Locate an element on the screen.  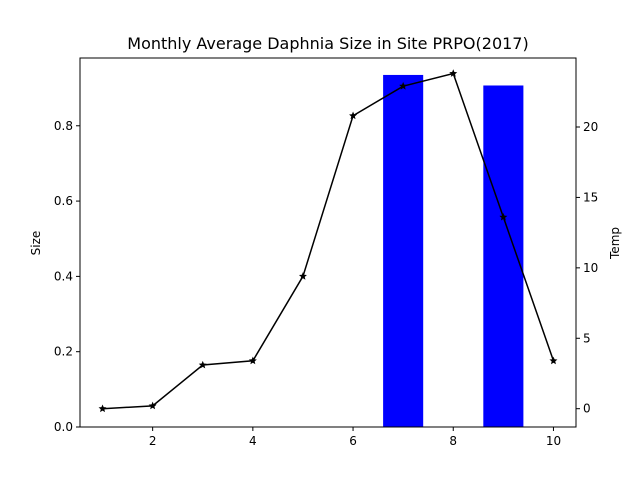
right-y-tick-label: 20 is located at coordinates (590, 127).